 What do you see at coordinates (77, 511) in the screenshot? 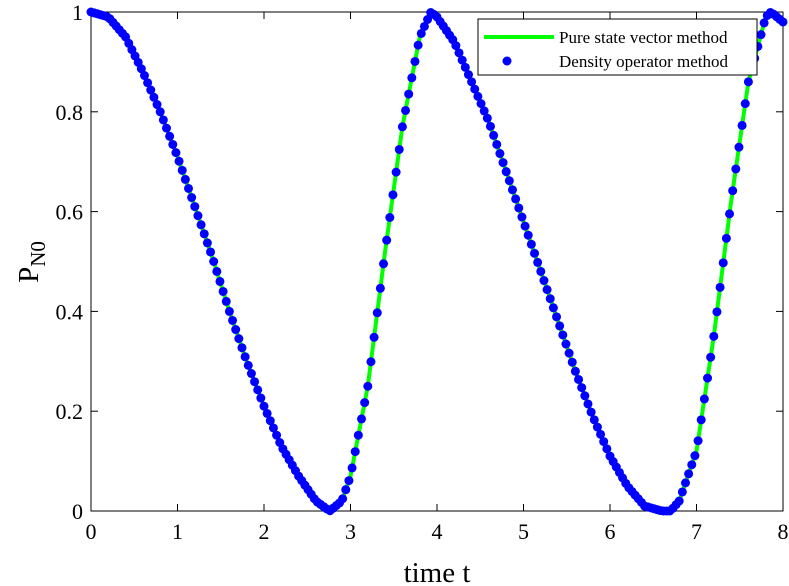
I see `y-tick-label: 0` at bounding box center [77, 511].